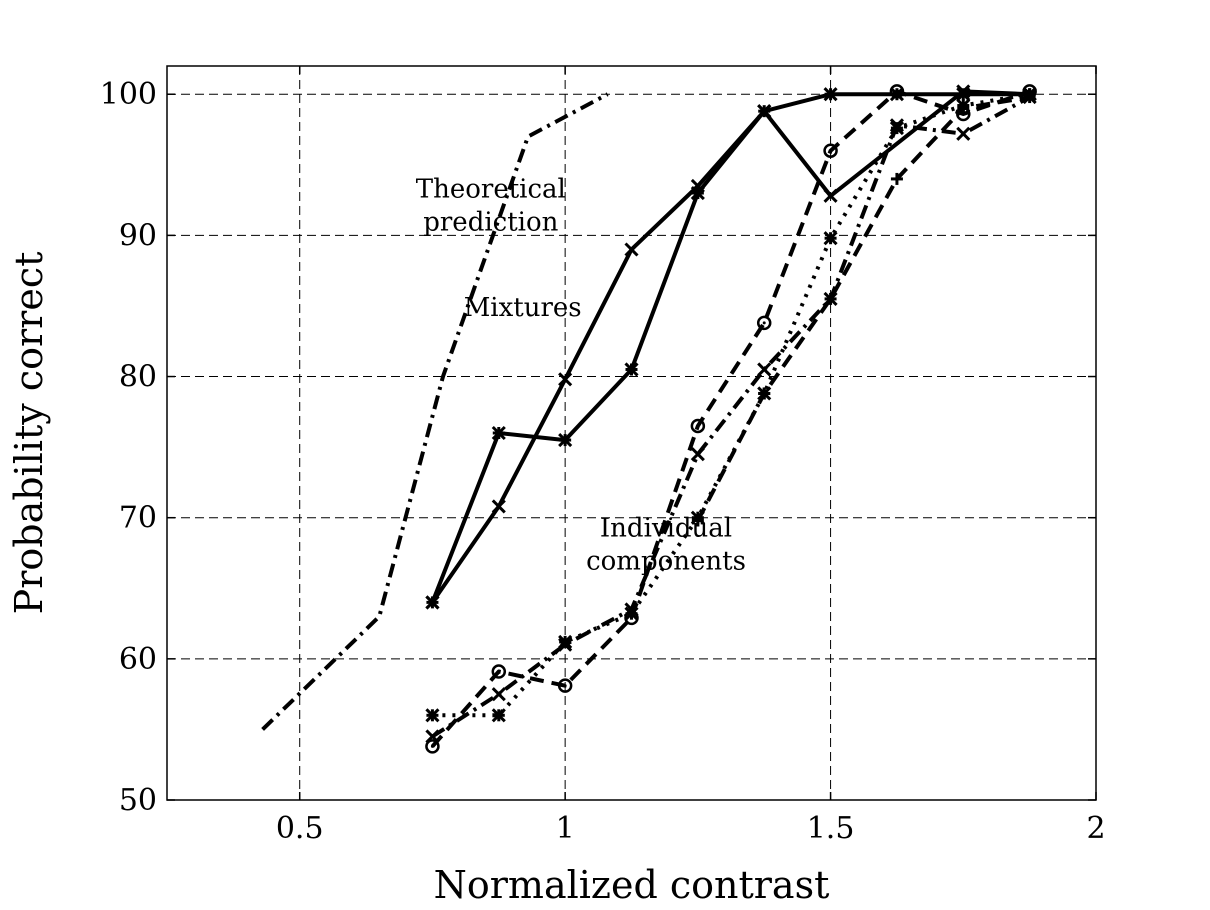 The height and width of the screenshot is (910, 1210). What do you see at coordinates (138, 518) in the screenshot?
I see `y-tick-label: 70` at bounding box center [138, 518].